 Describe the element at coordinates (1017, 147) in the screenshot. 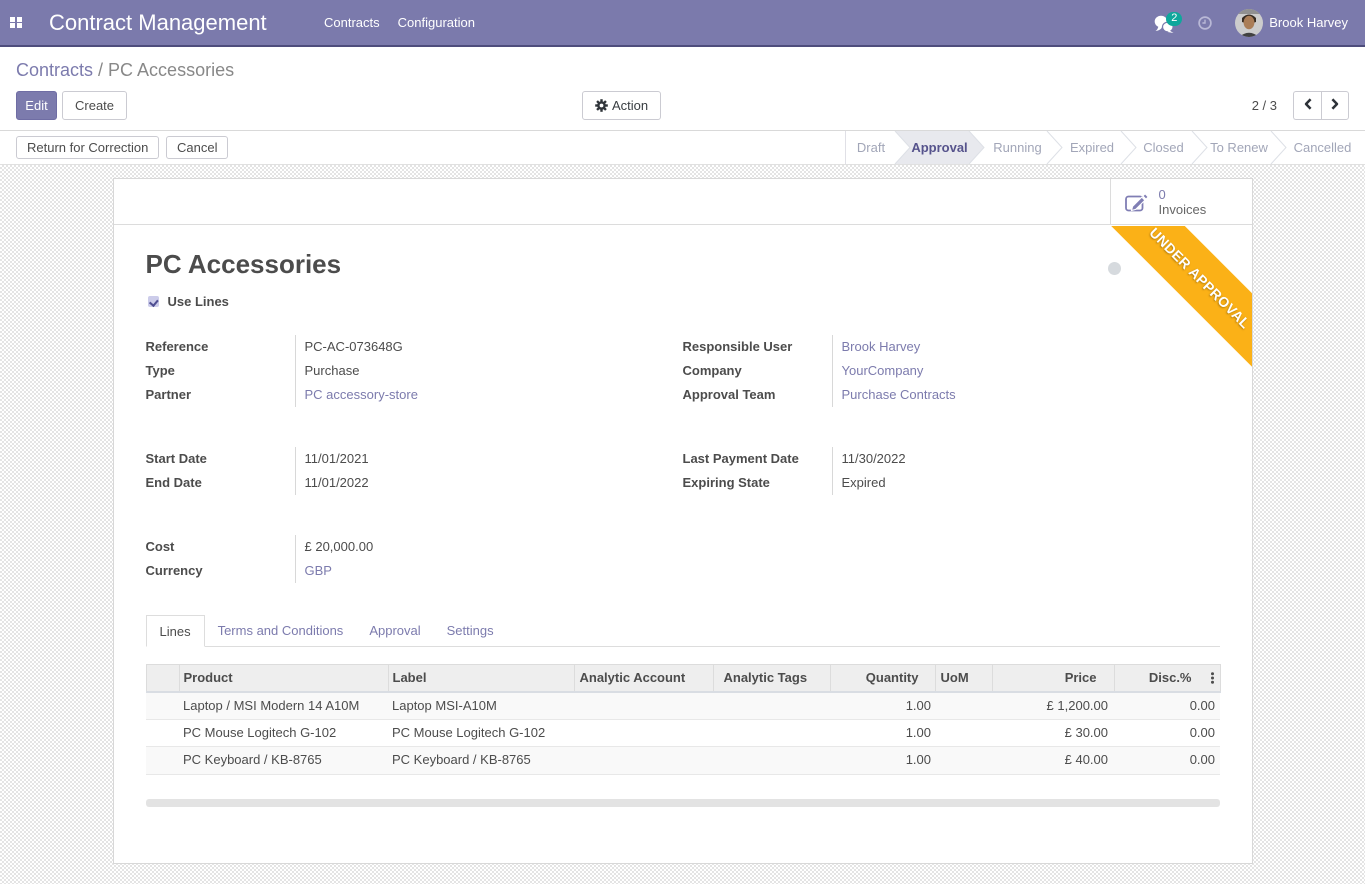

I see `svg-text: Running` at that location.